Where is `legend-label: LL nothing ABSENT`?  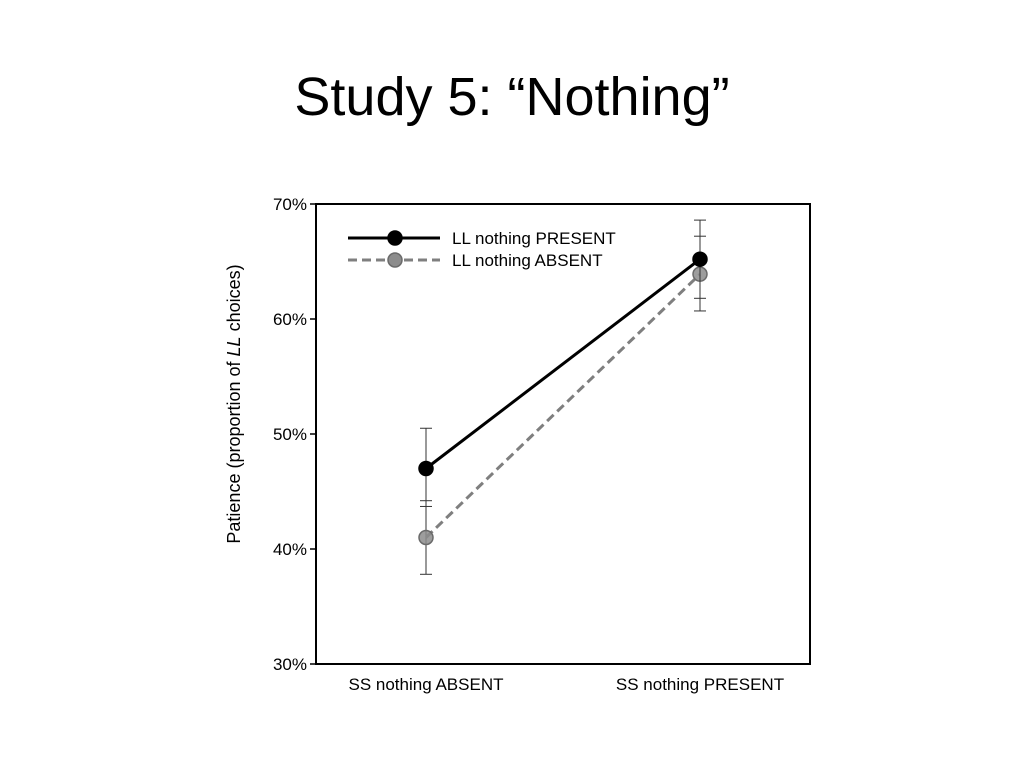
legend-label: LL nothing ABSENT is located at coordinates (527, 260).